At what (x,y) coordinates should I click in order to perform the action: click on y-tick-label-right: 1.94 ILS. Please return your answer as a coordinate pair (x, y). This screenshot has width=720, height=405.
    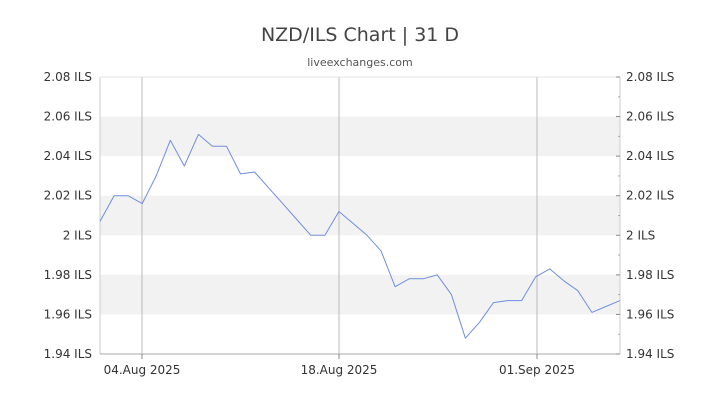
    Looking at the image, I should click on (650, 354).